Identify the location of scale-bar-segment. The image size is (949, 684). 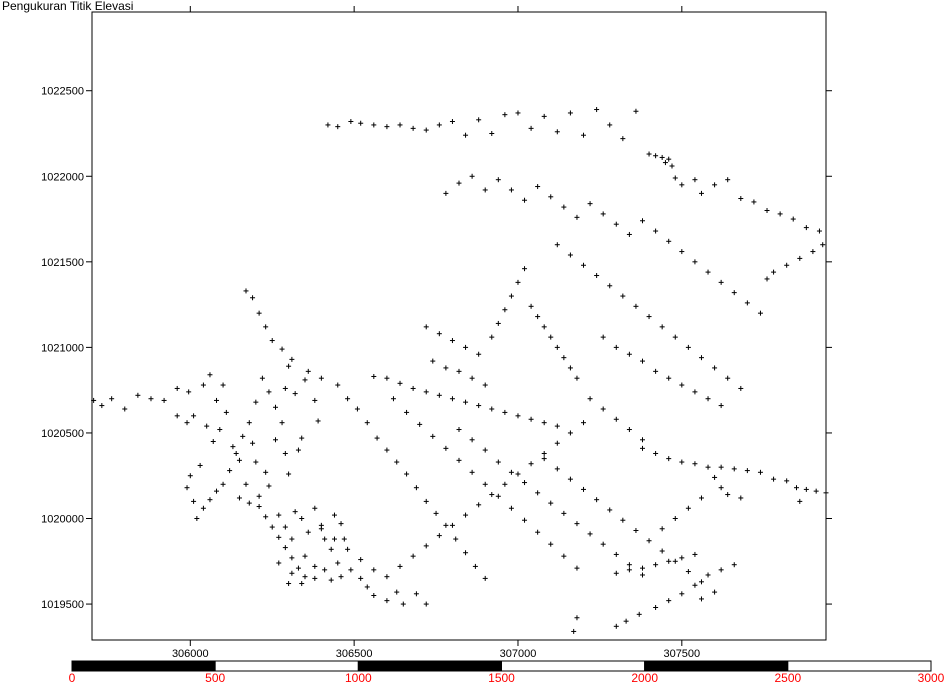
(716, 666).